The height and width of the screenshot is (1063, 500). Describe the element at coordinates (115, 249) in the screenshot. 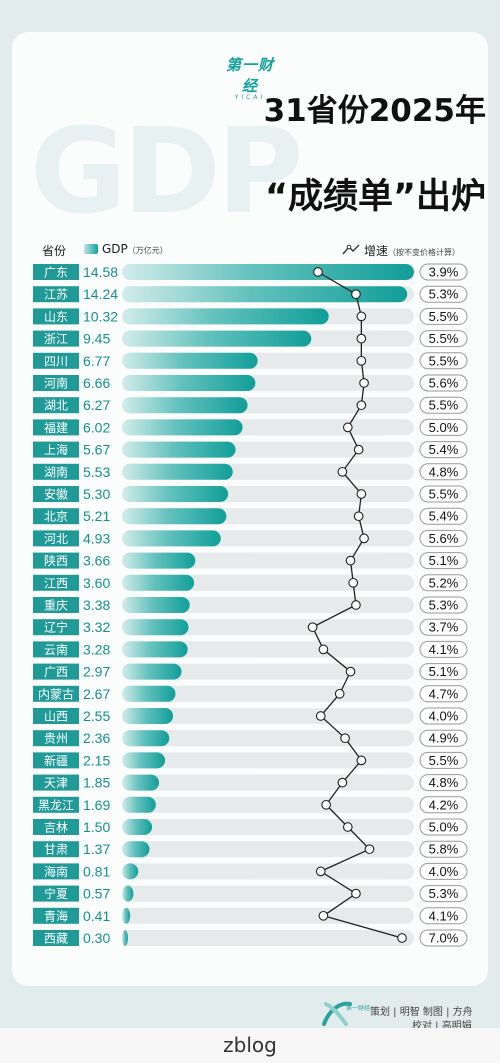

I see `legend-gdp-label: GDP` at that location.